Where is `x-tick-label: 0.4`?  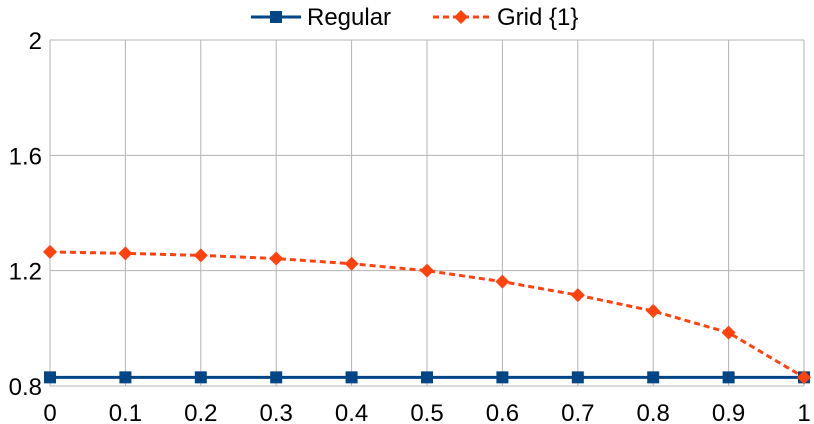
x-tick-label: 0.4 is located at coordinates (351, 412).